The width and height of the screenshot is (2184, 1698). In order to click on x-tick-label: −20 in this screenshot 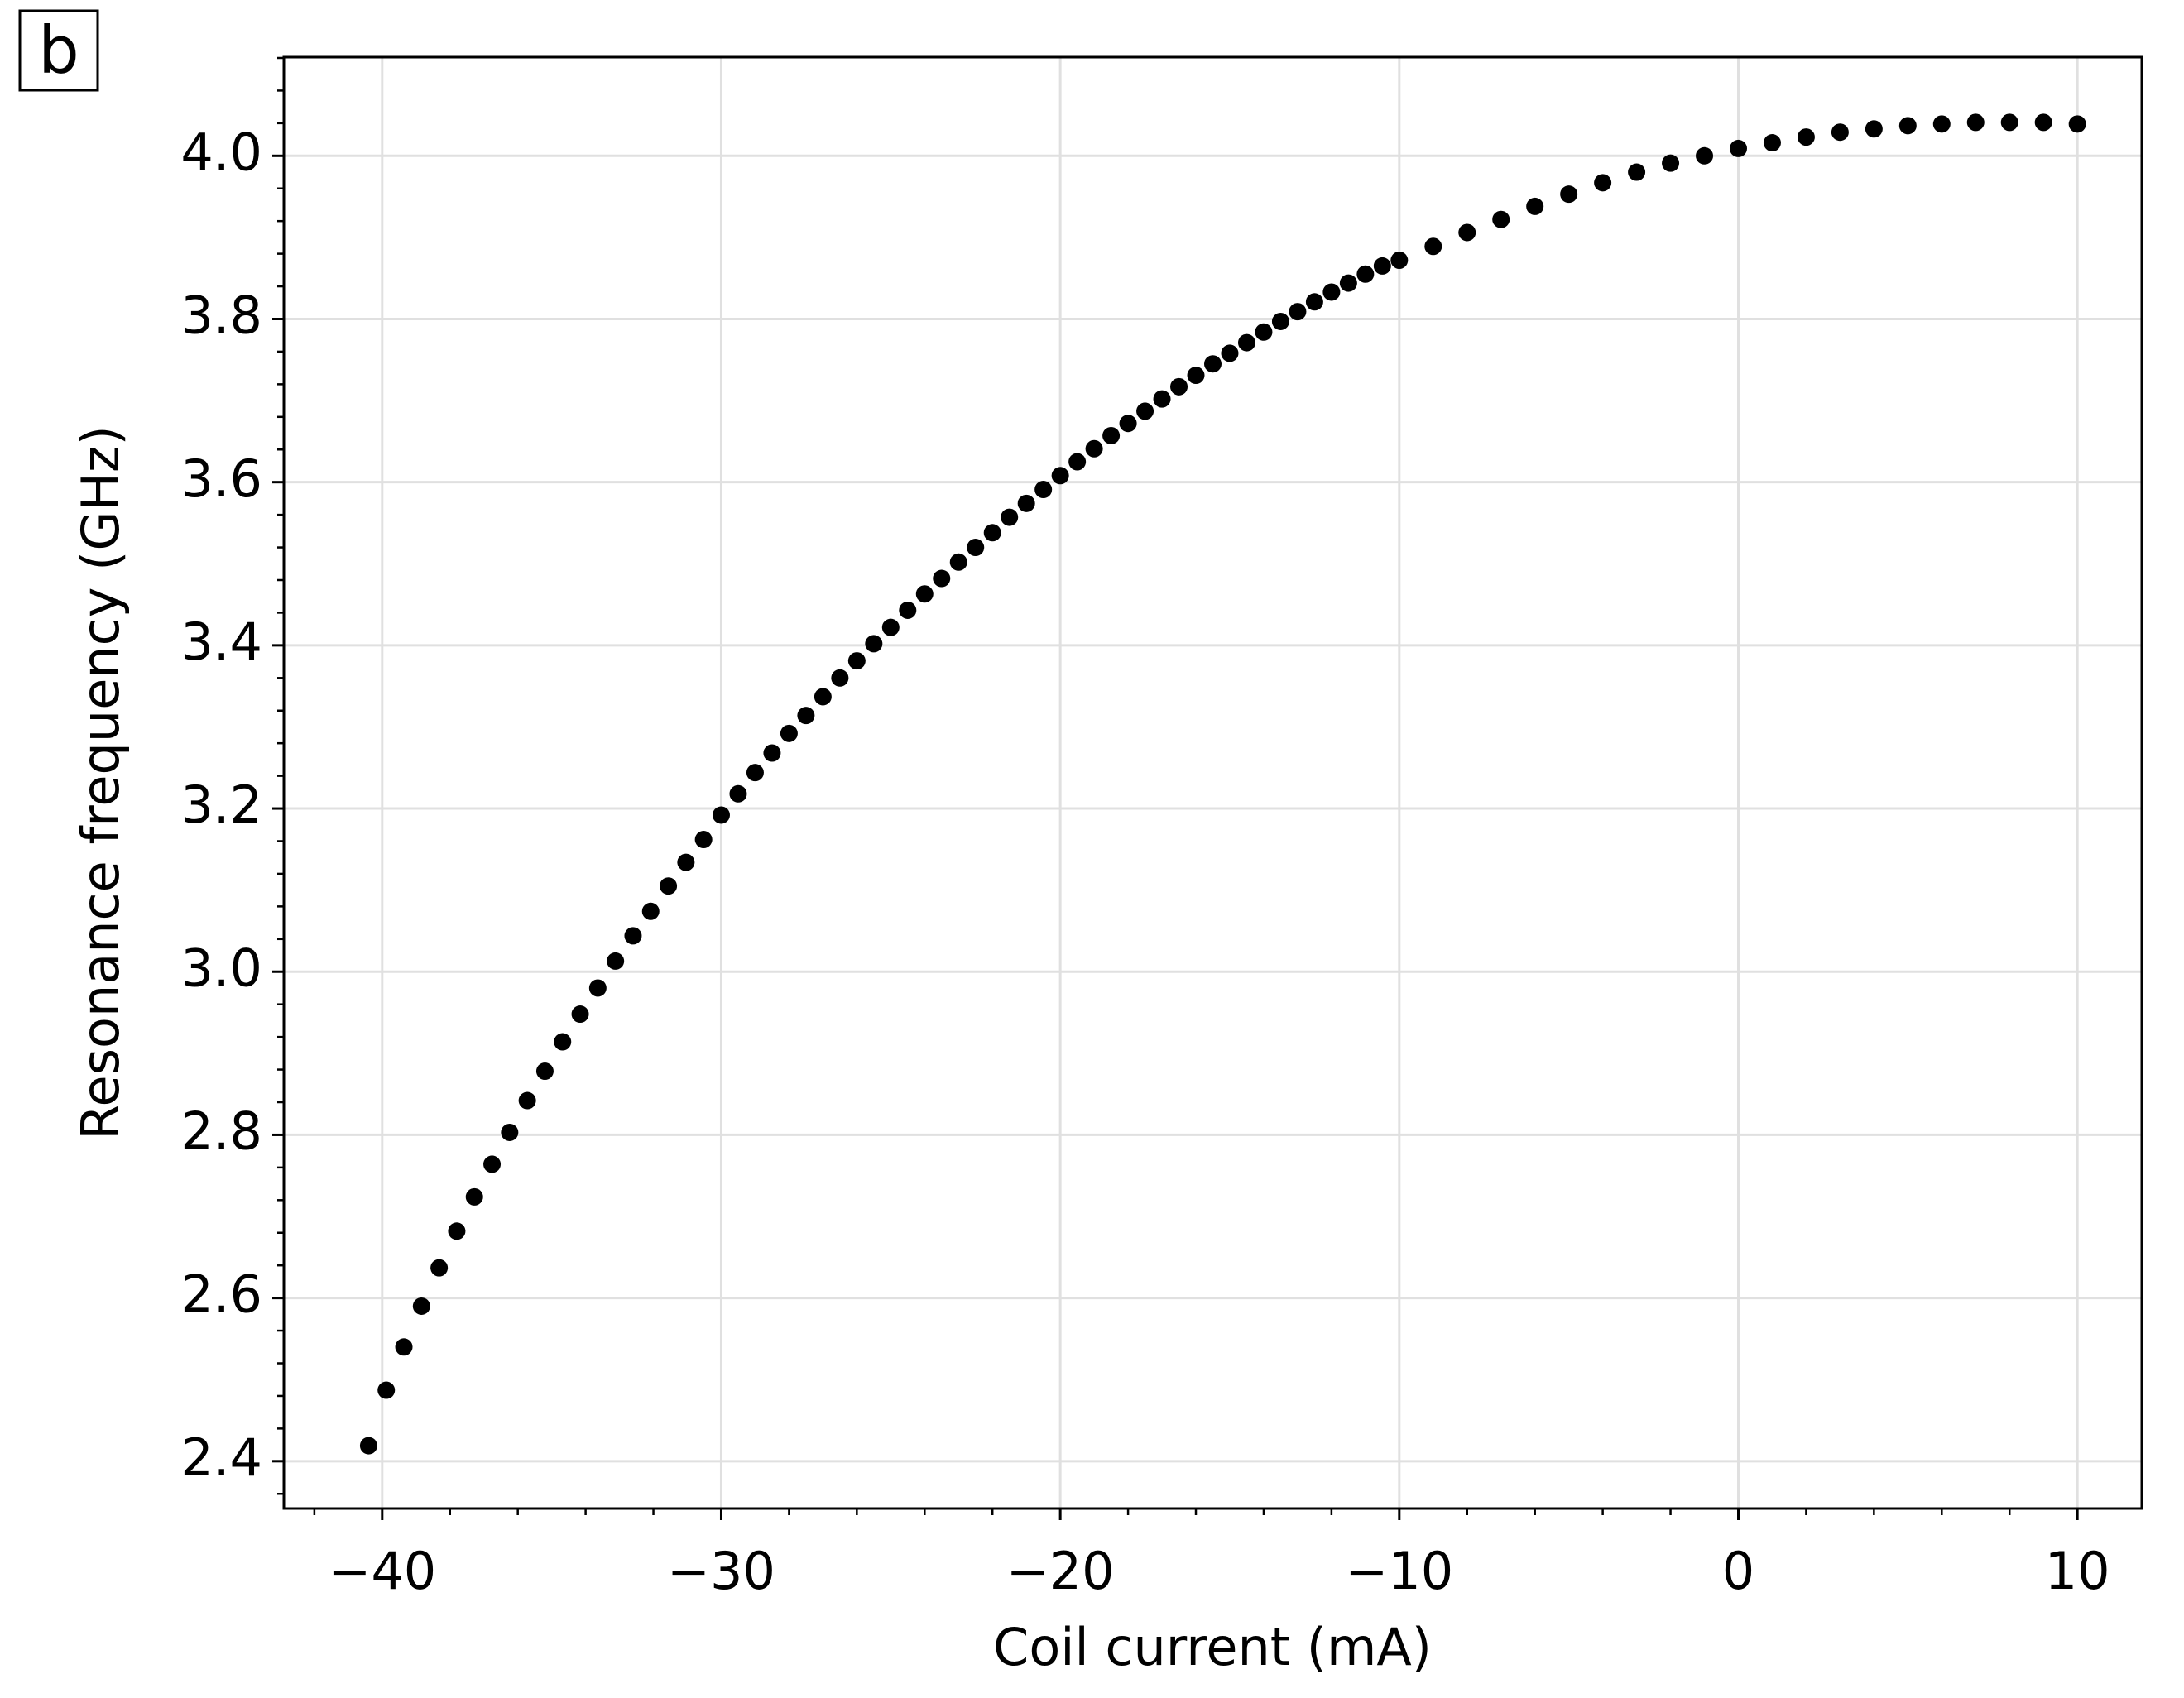, I will do `click(1060, 1571)`.